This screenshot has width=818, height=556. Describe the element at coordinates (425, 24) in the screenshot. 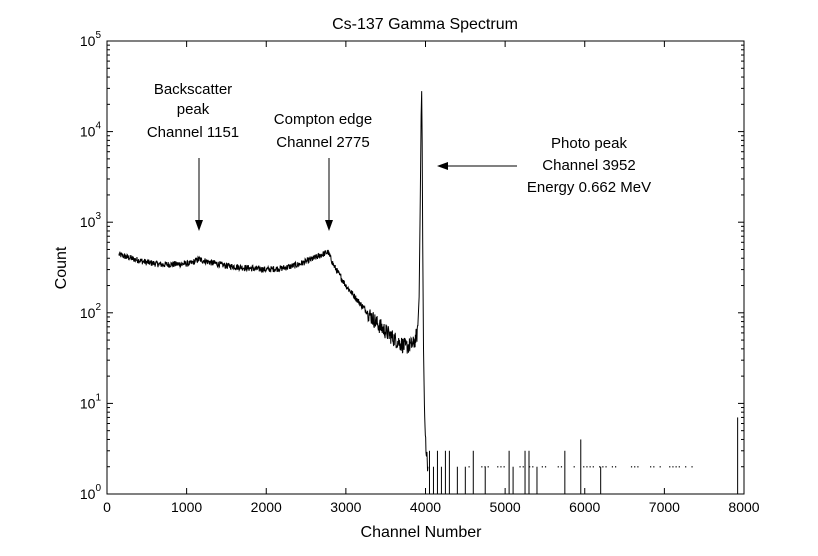

I see `chart-title: Cs-137 Gamma Spectrum` at that location.